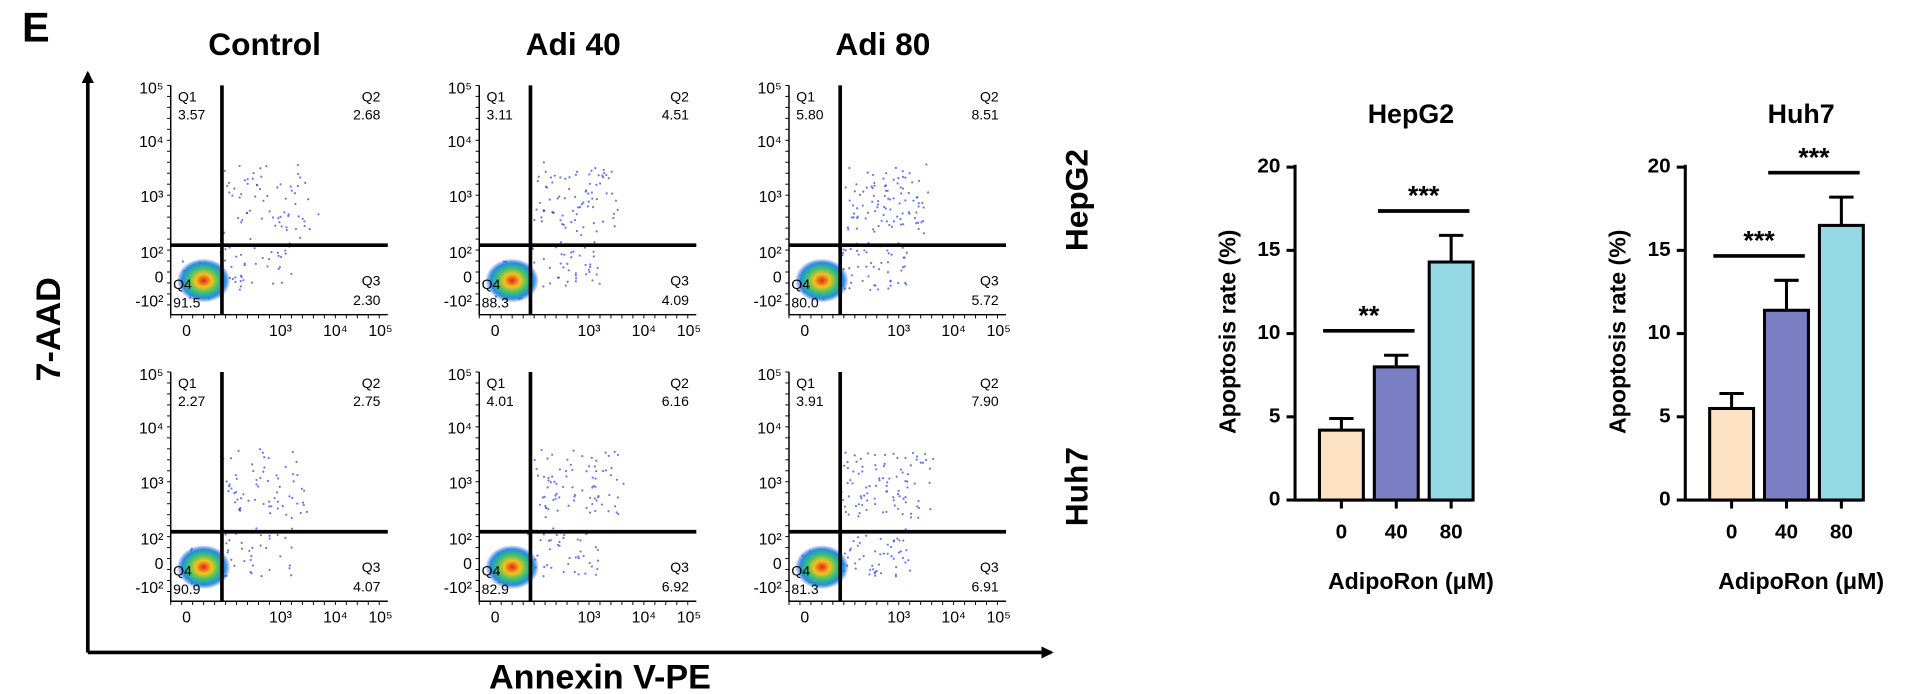 The image size is (1906, 694). Describe the element at coordinates (898, 618) in the screenshot. I see `x-tick-label: 10³` at that location.